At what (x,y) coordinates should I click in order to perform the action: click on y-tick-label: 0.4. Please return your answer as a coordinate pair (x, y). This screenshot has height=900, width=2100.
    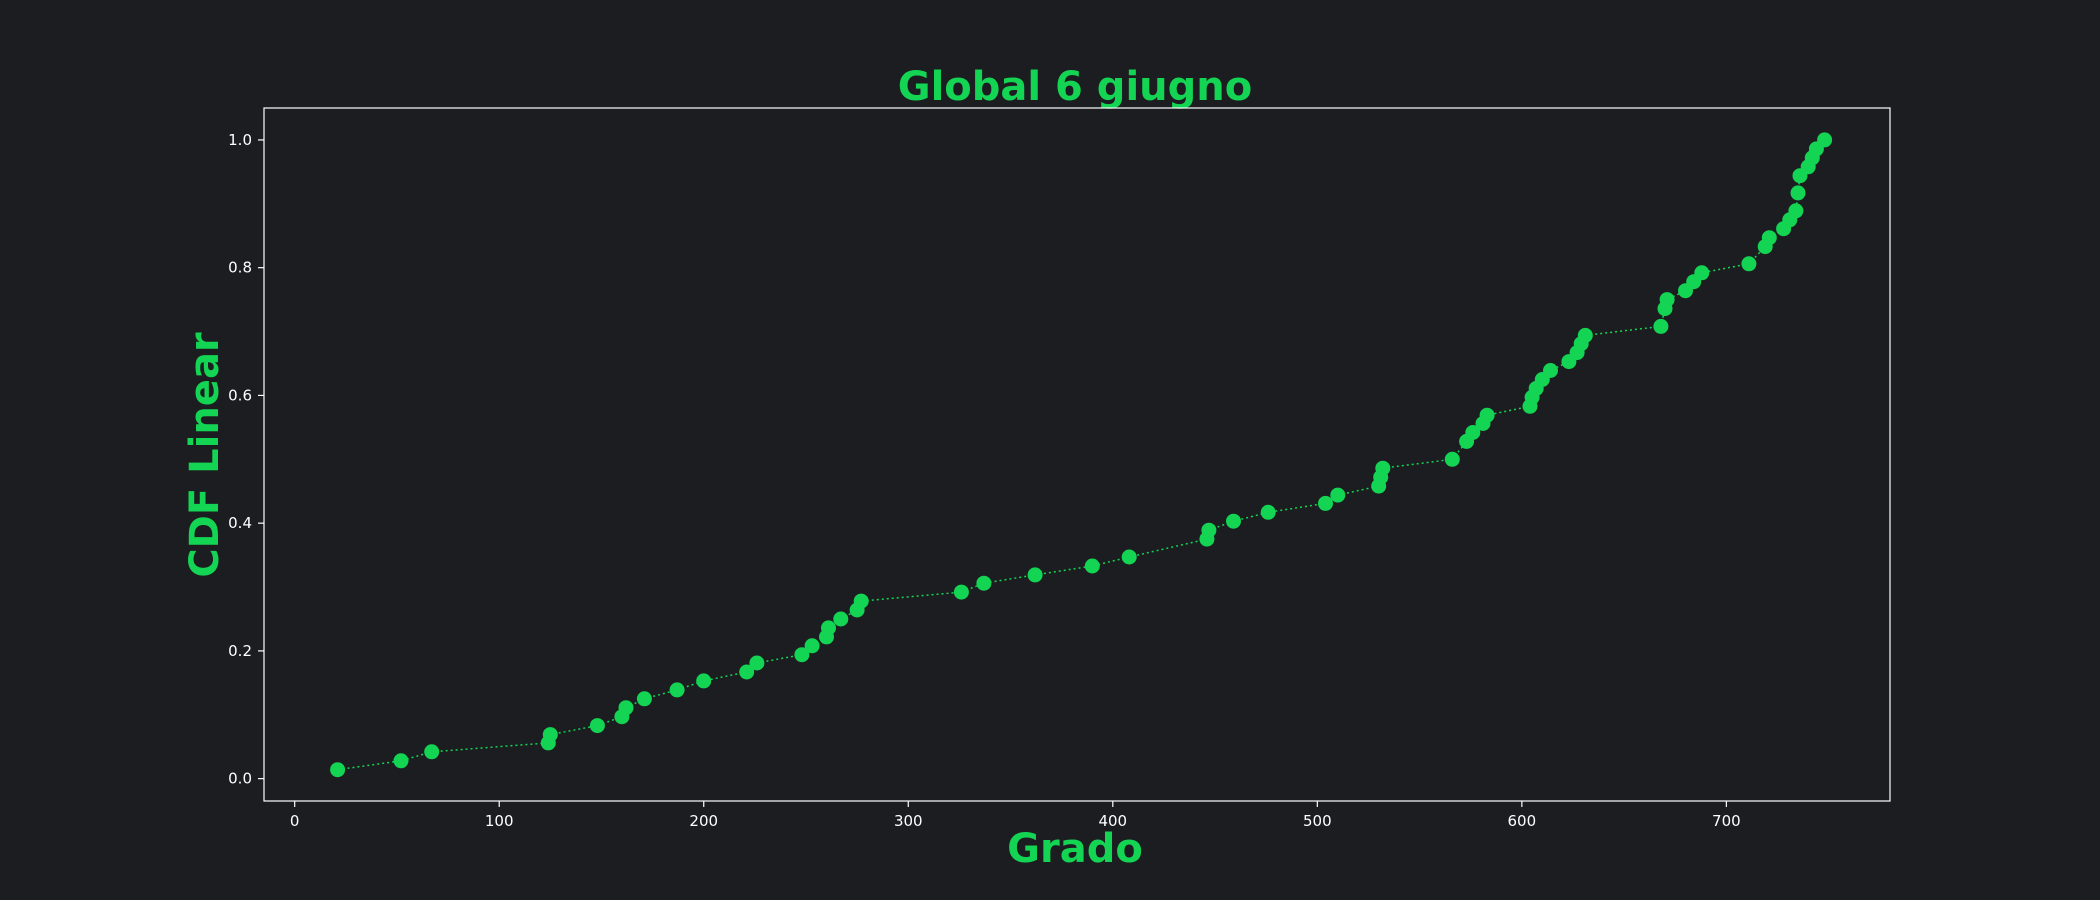
    Looking at the image, I should click on (240, 523).